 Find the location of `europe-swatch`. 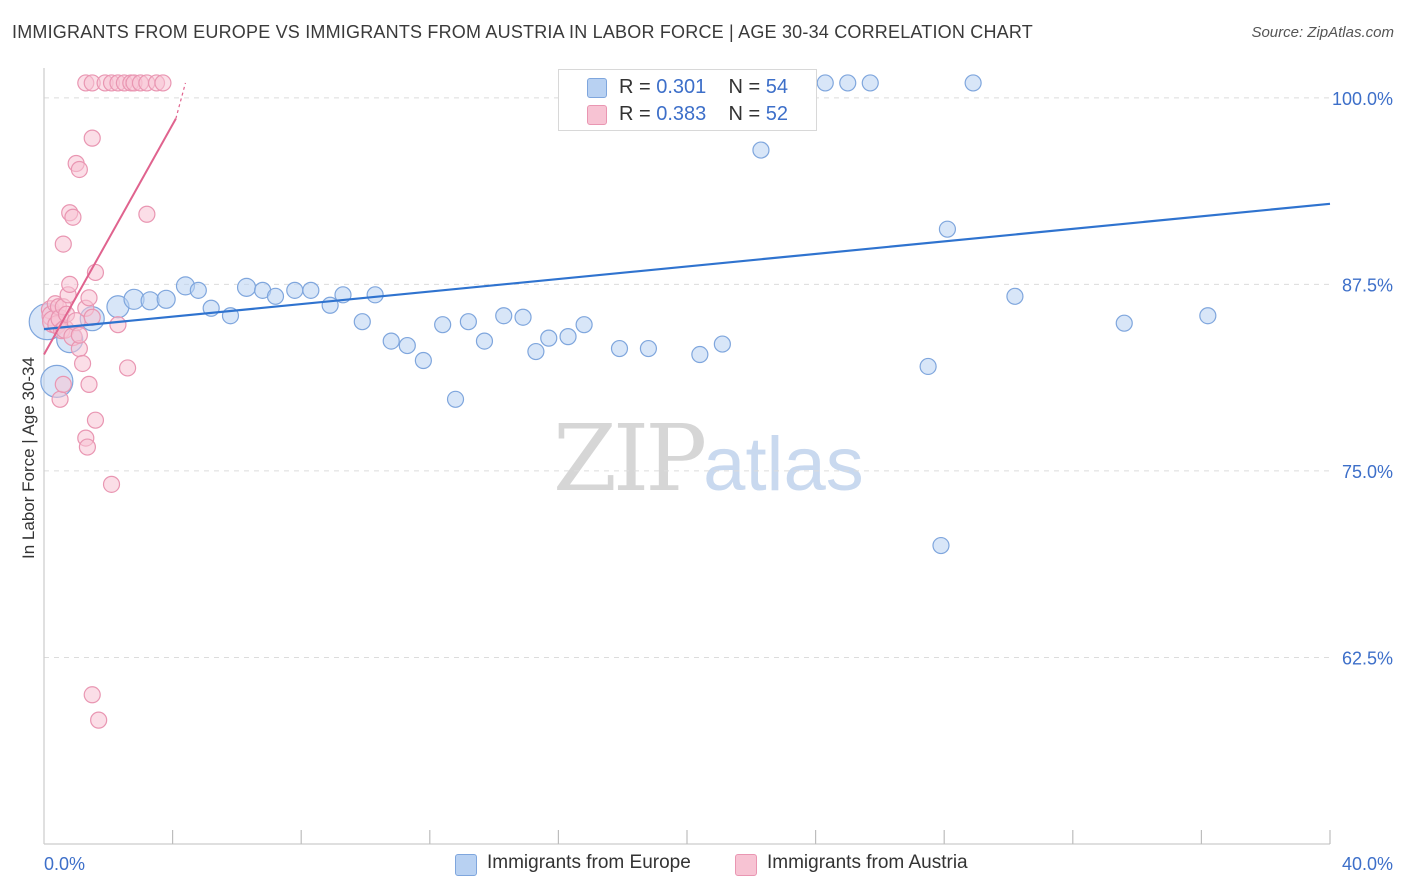

europe-swatch is located at coordinates (597, 88).